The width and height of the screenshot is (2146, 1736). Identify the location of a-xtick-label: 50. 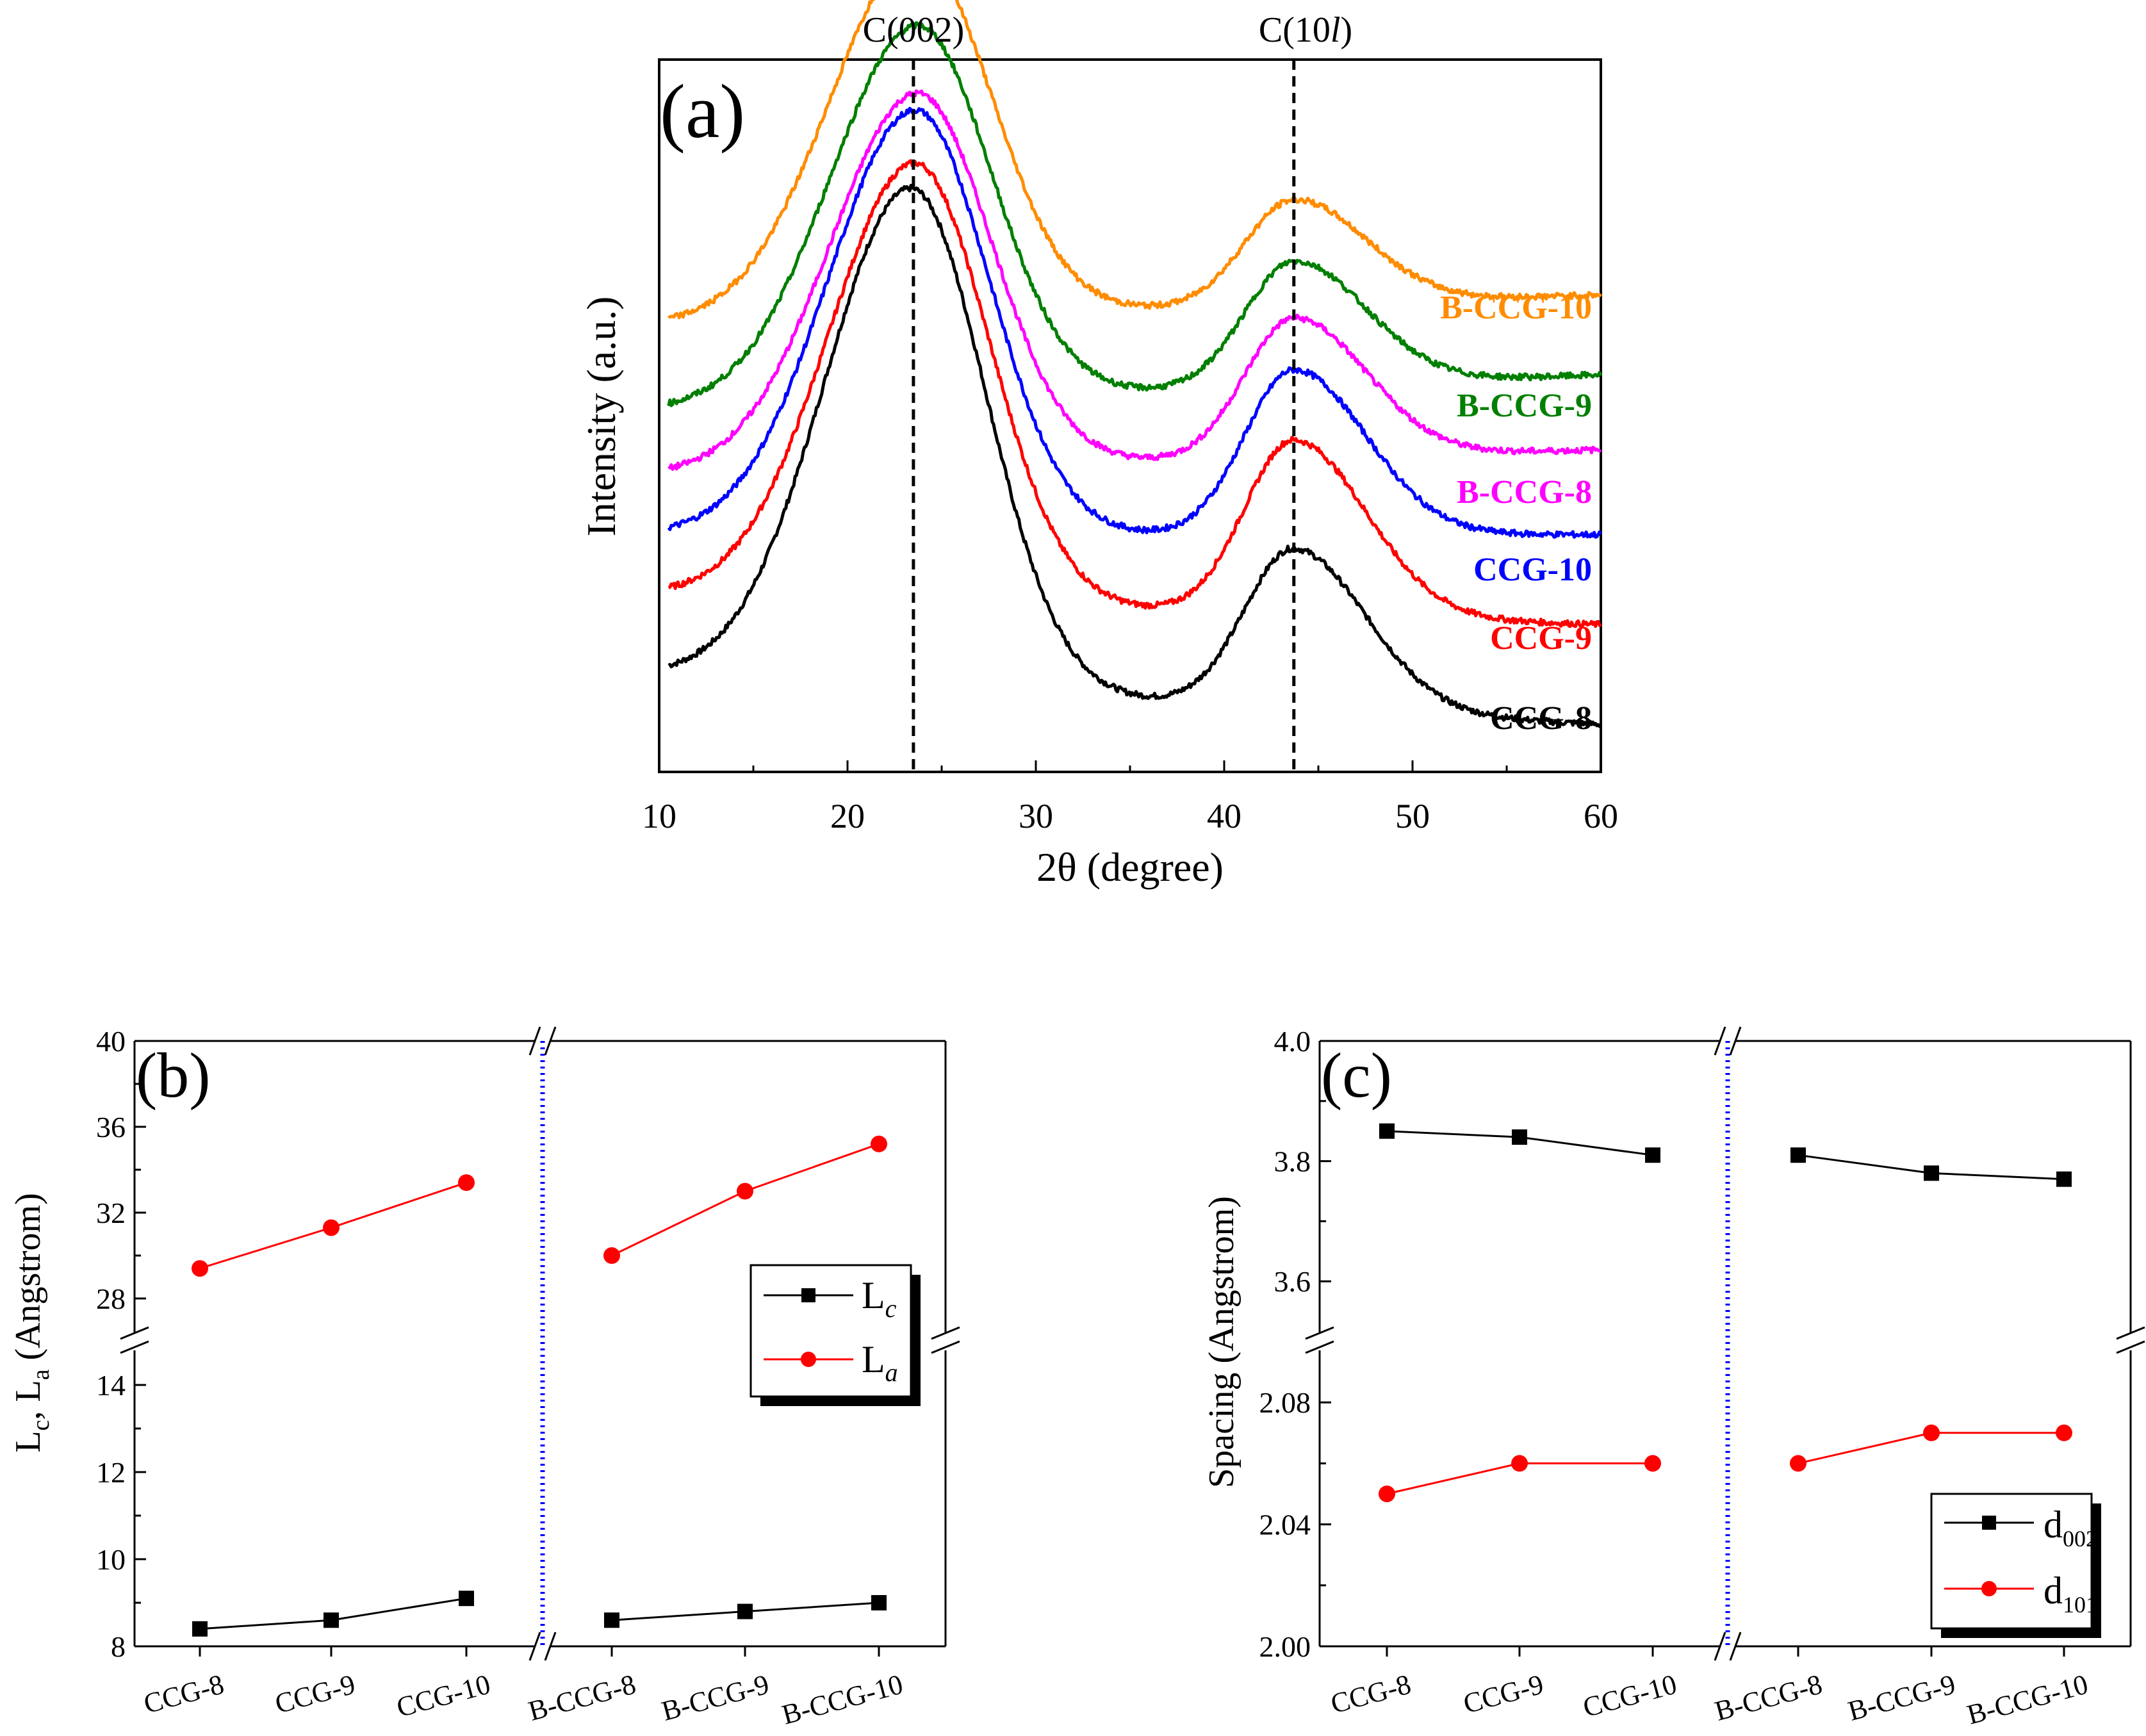
(1412, 816).